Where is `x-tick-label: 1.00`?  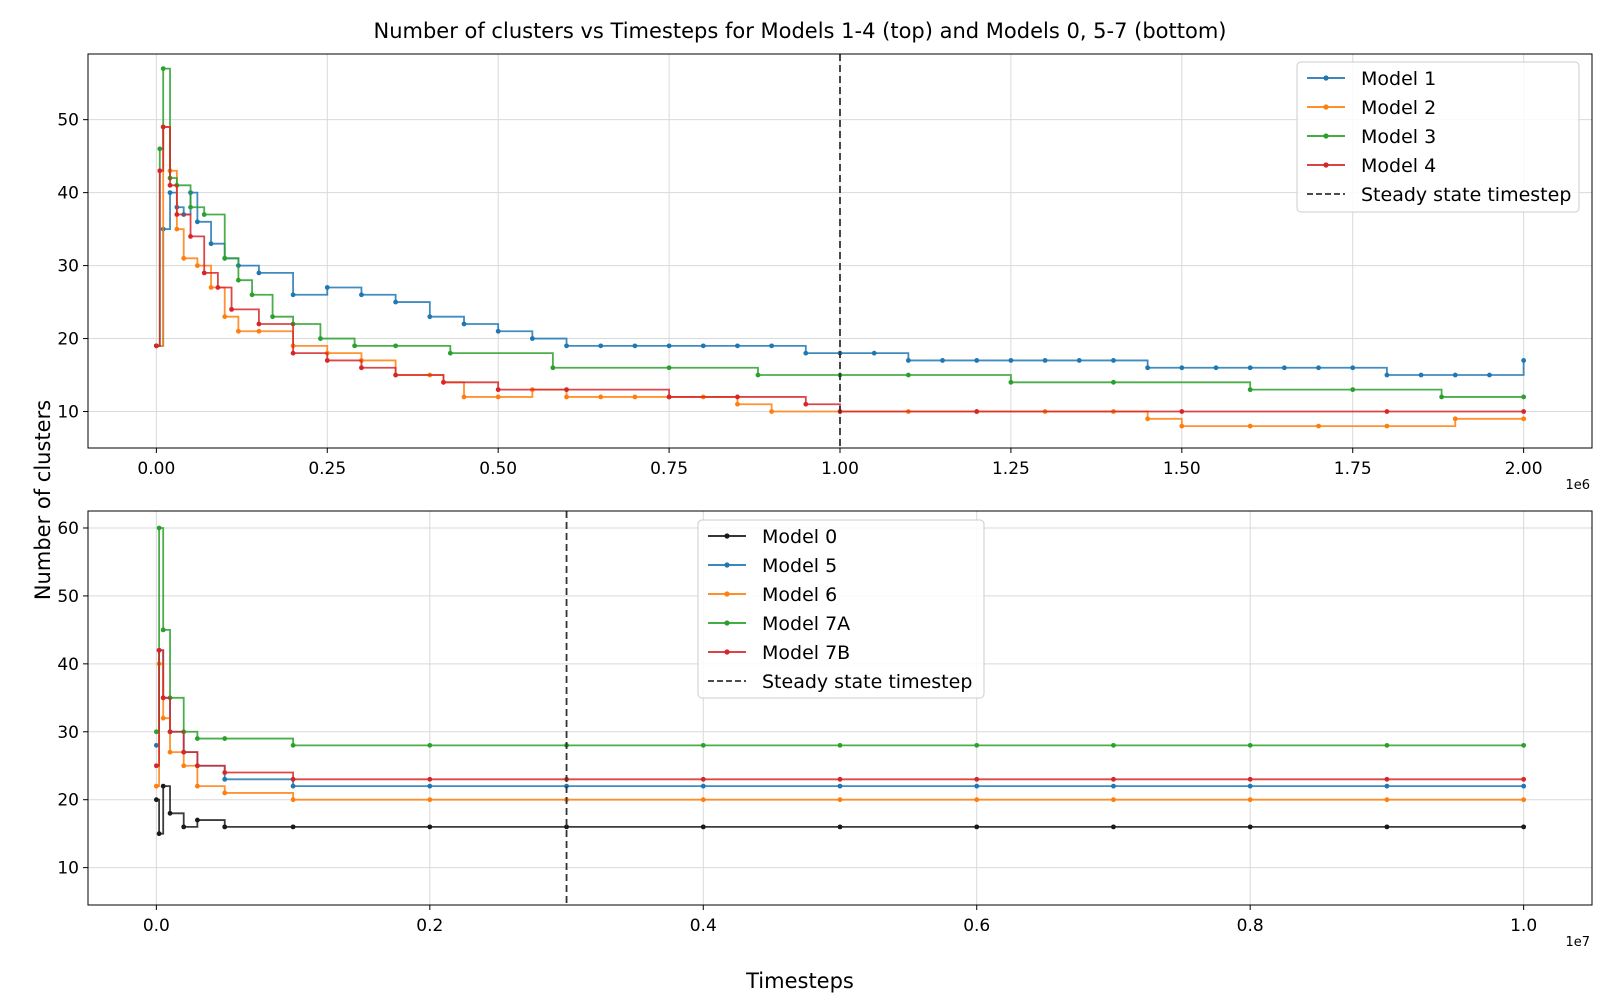
x-tick-label: 1.00 is located at coordinates (840, 469).